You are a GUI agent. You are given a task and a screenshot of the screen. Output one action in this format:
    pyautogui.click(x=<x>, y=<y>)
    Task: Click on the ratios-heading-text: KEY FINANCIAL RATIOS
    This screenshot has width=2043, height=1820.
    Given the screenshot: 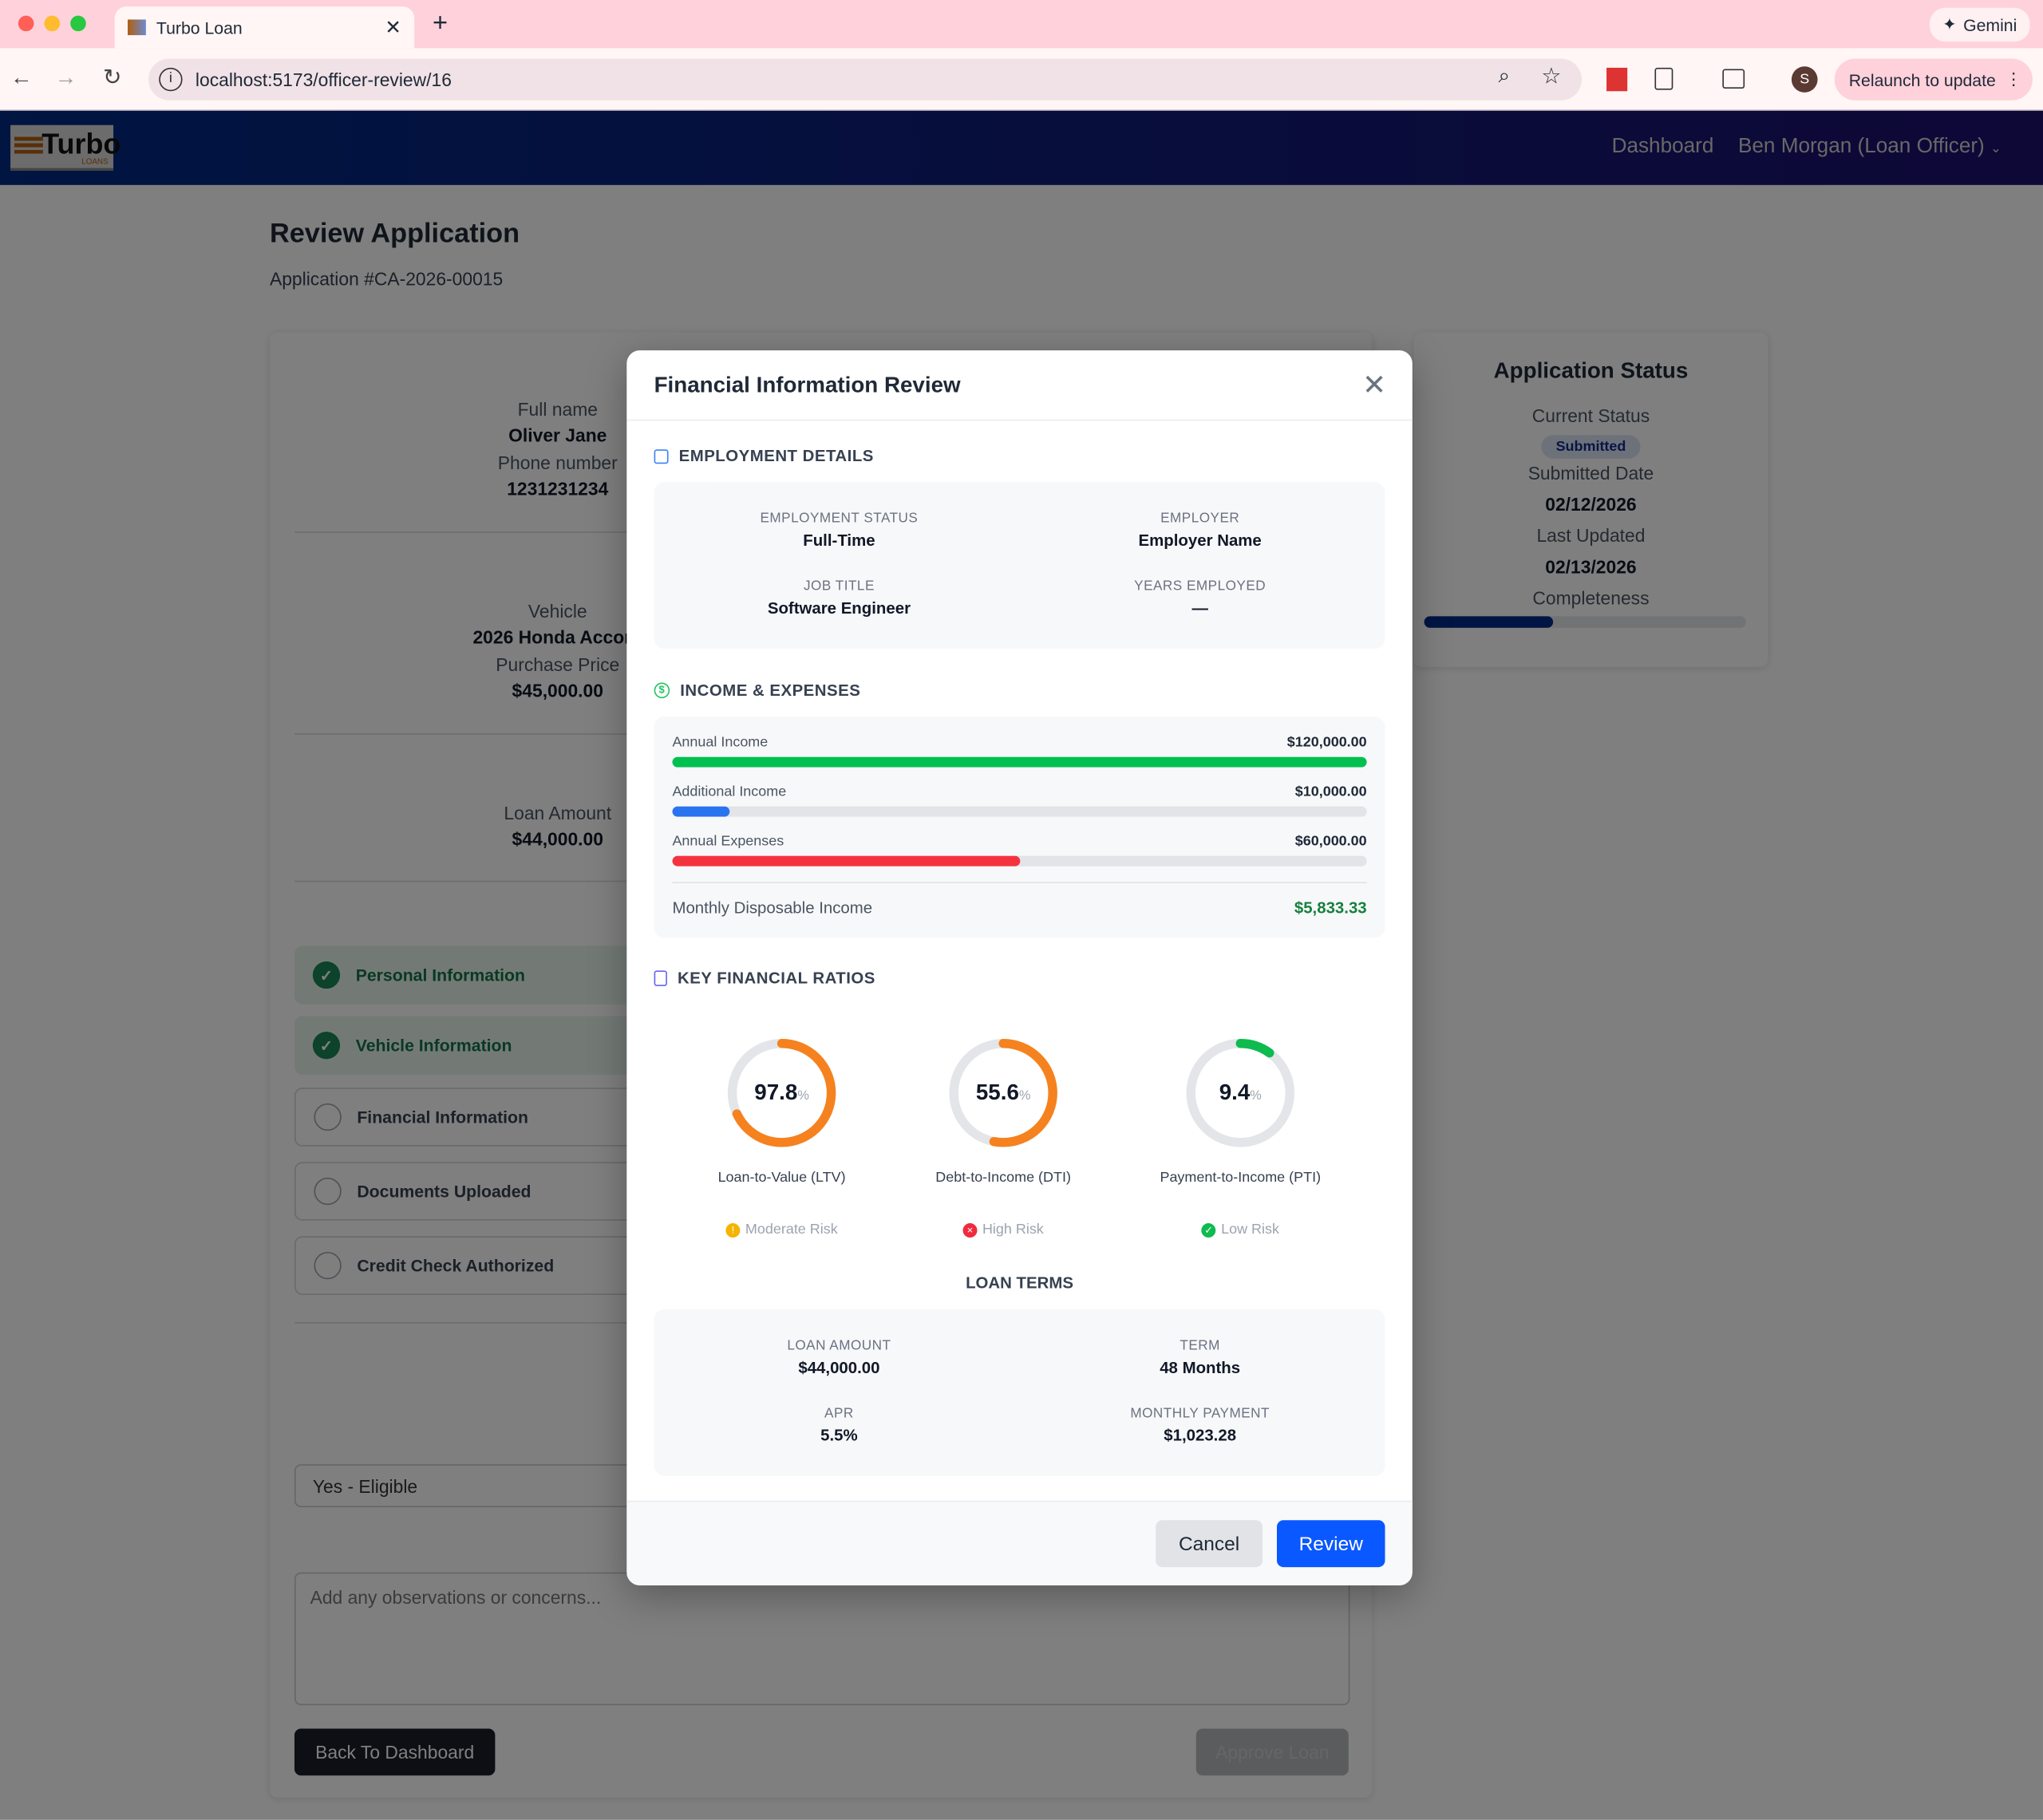 What is the action you would take?
    pyautogui.click(x=776, y=978)
    